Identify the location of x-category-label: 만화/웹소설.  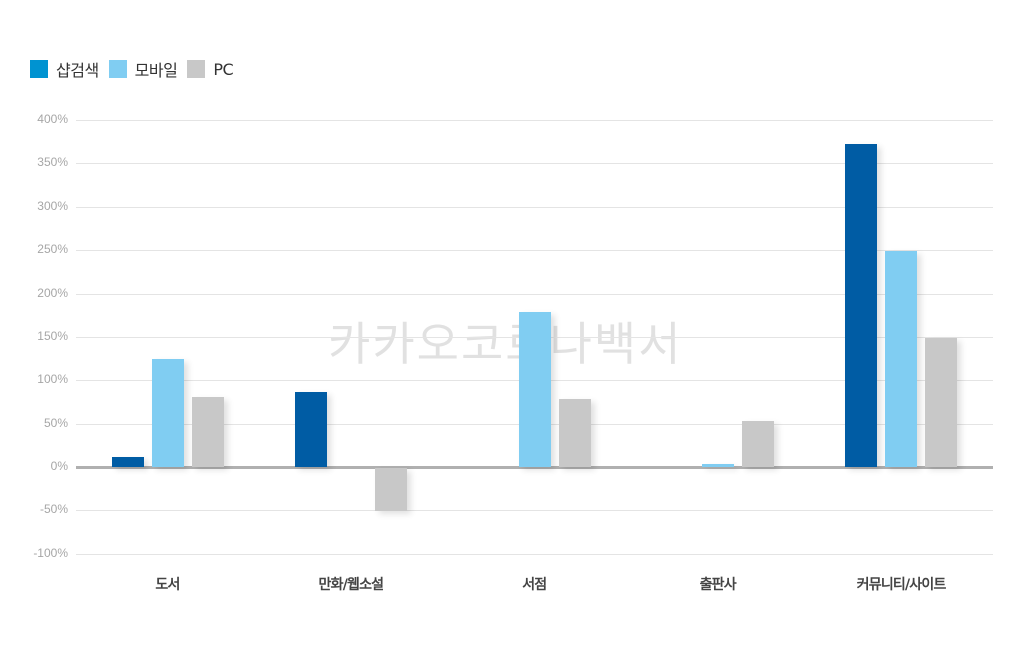
(351, 585).